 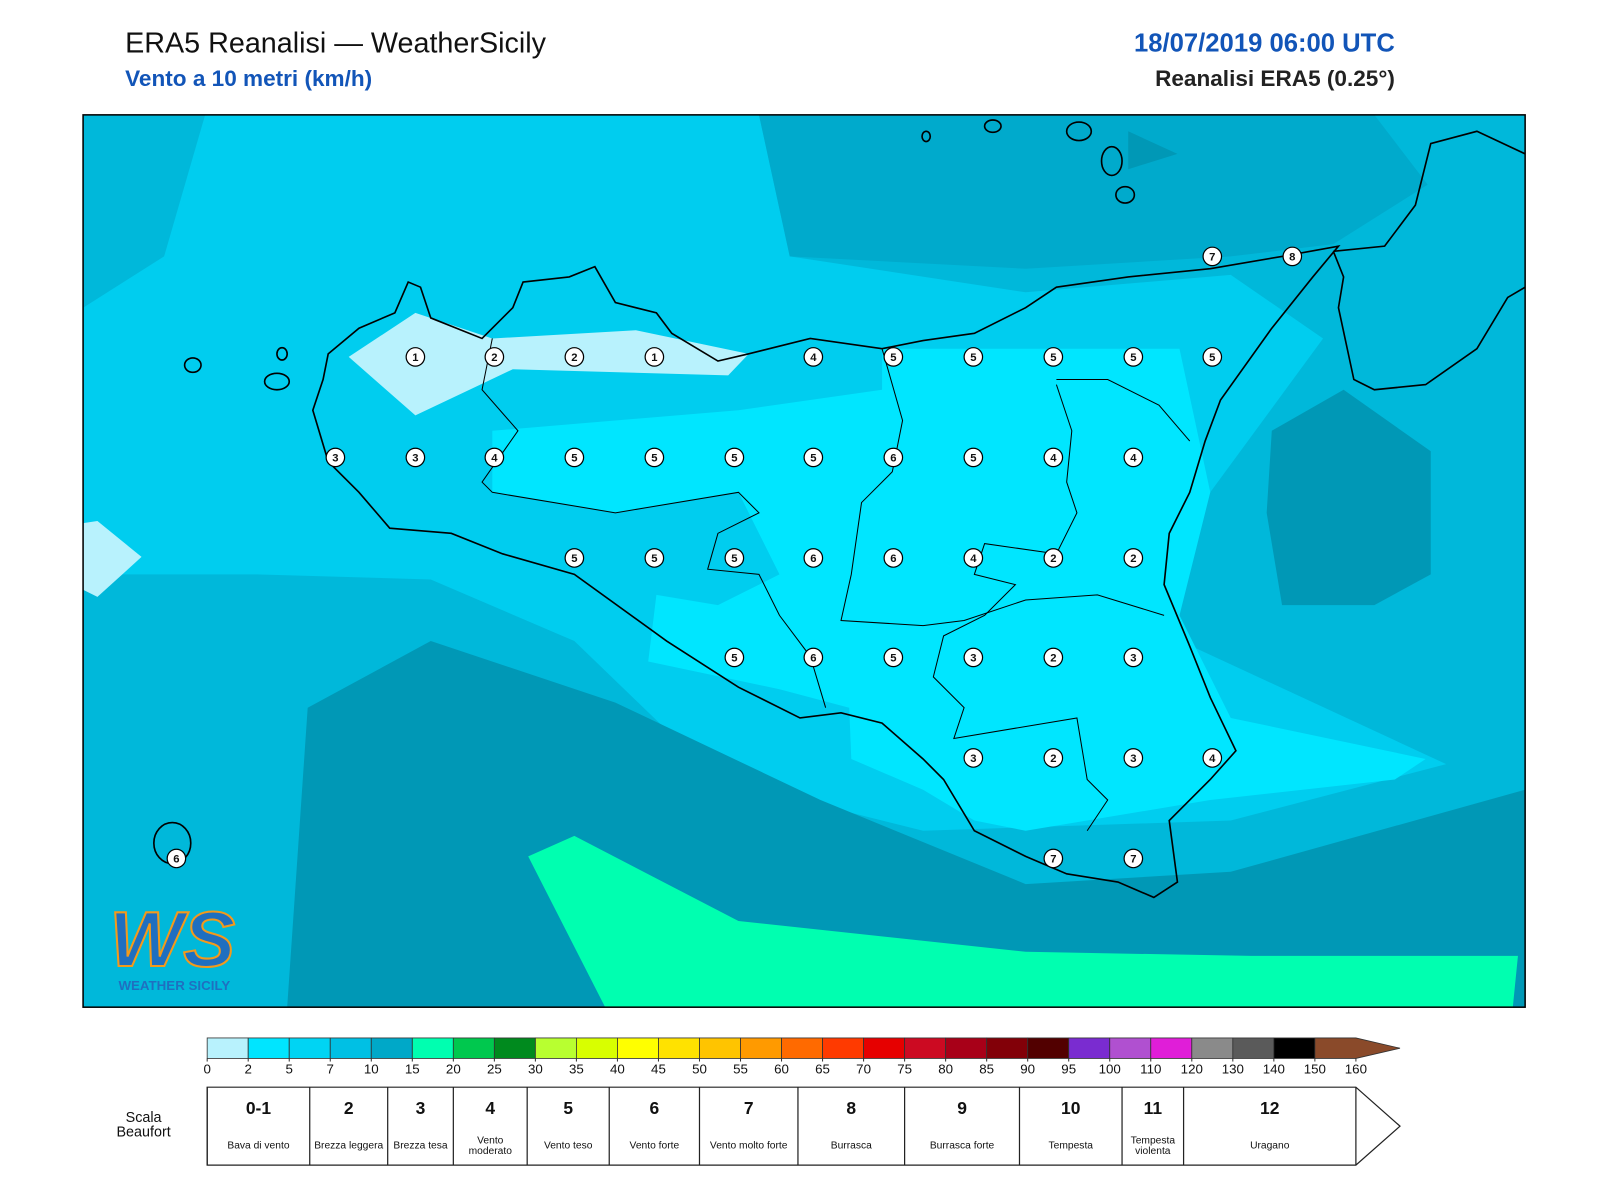 I want to click on colorbar-tick-label: 140, so click(x=1274, y=1068).